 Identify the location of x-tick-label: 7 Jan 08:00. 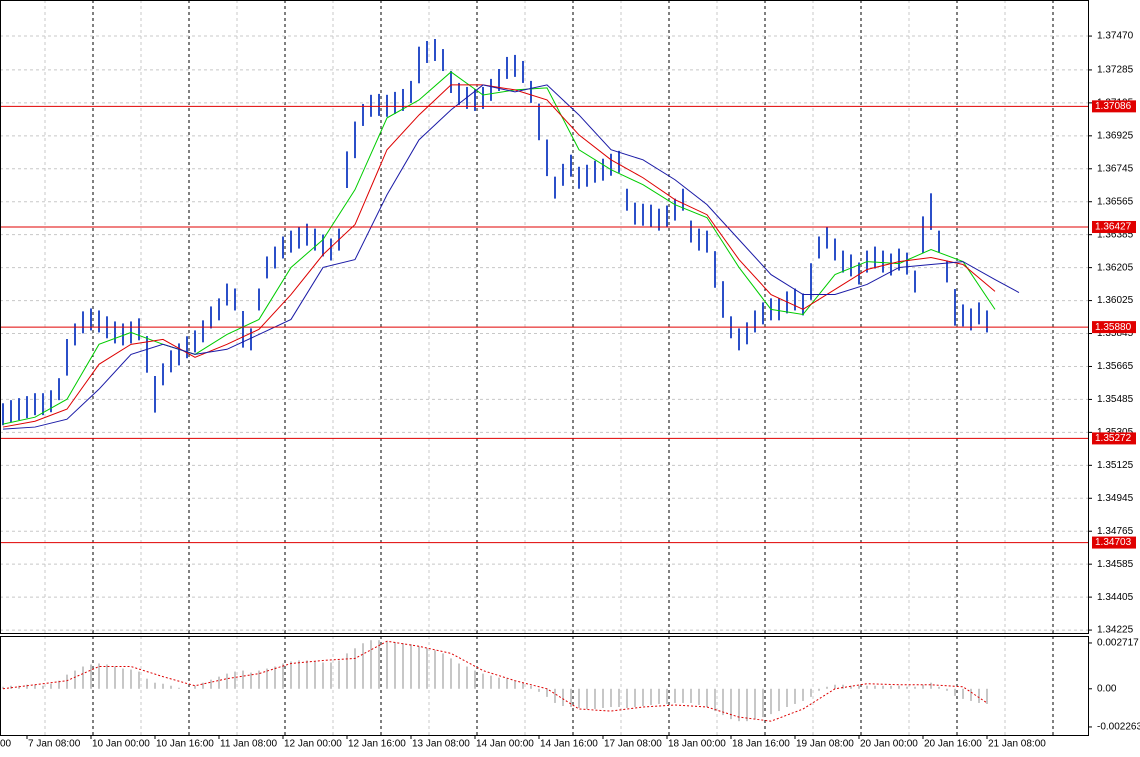
(54, 744).